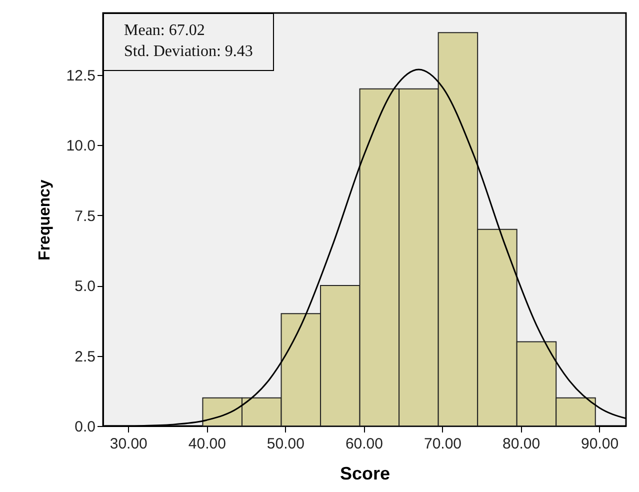 The width and height of the screenshot is (639, 492). Describe the element at coordinates (85, 216) in the screenshot. I see `y-tick-label: 7.5` at that location.